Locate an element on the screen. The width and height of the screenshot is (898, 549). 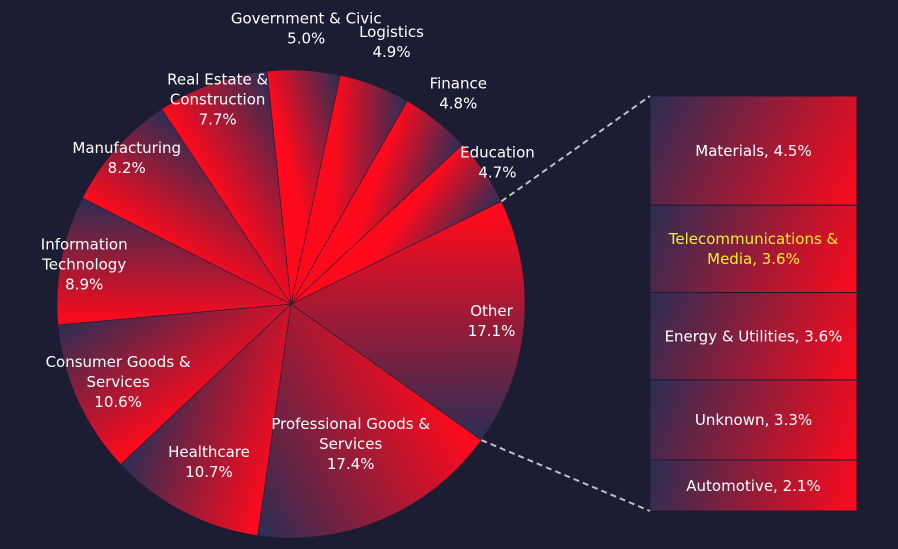
bar-label-energy-and-utilities: Energy & Utilities, 3.6% is located at coordinates (754, 337).